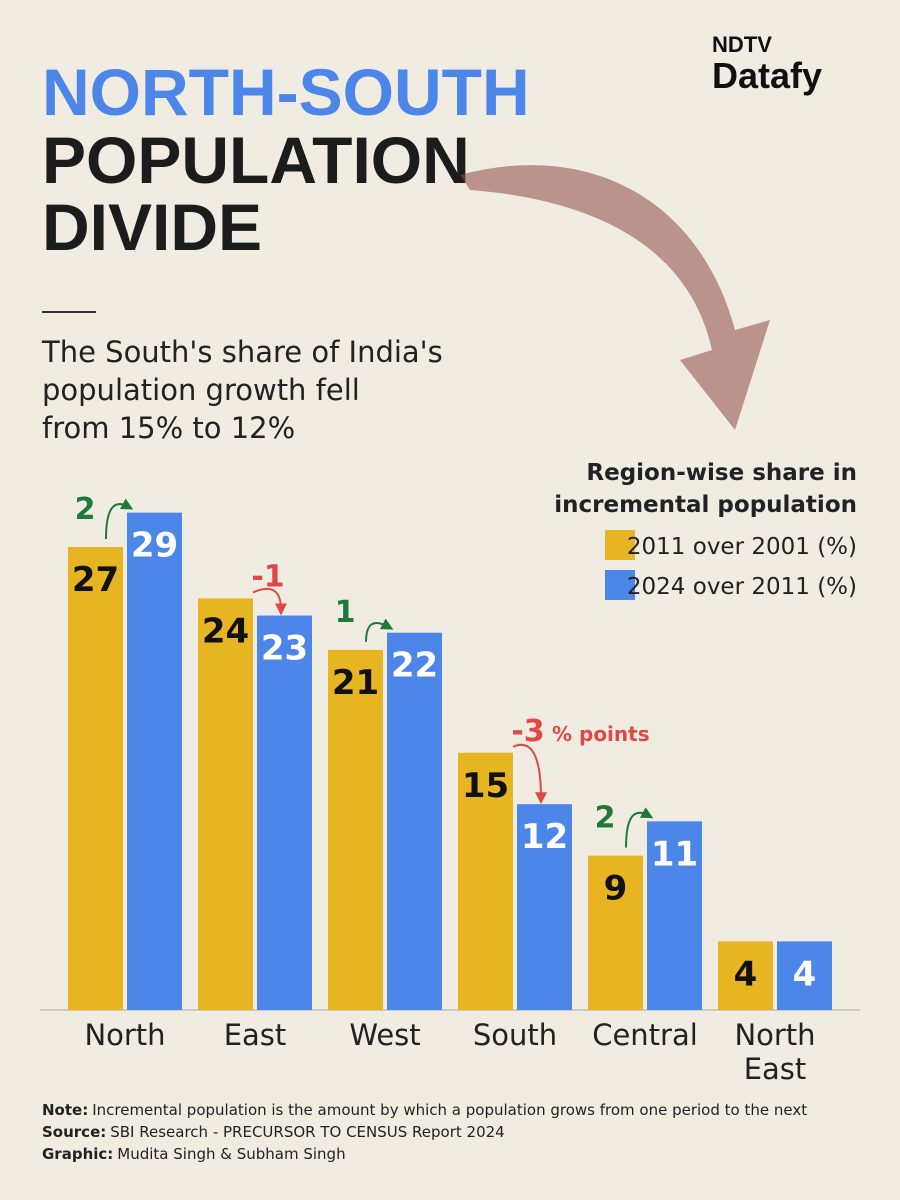 This screenshot has height=1200, width=900. What do you see at coordinates (384, 1035) in the screenshot?
I see `x-tick-label: West` at bounding box center [384, 1035].